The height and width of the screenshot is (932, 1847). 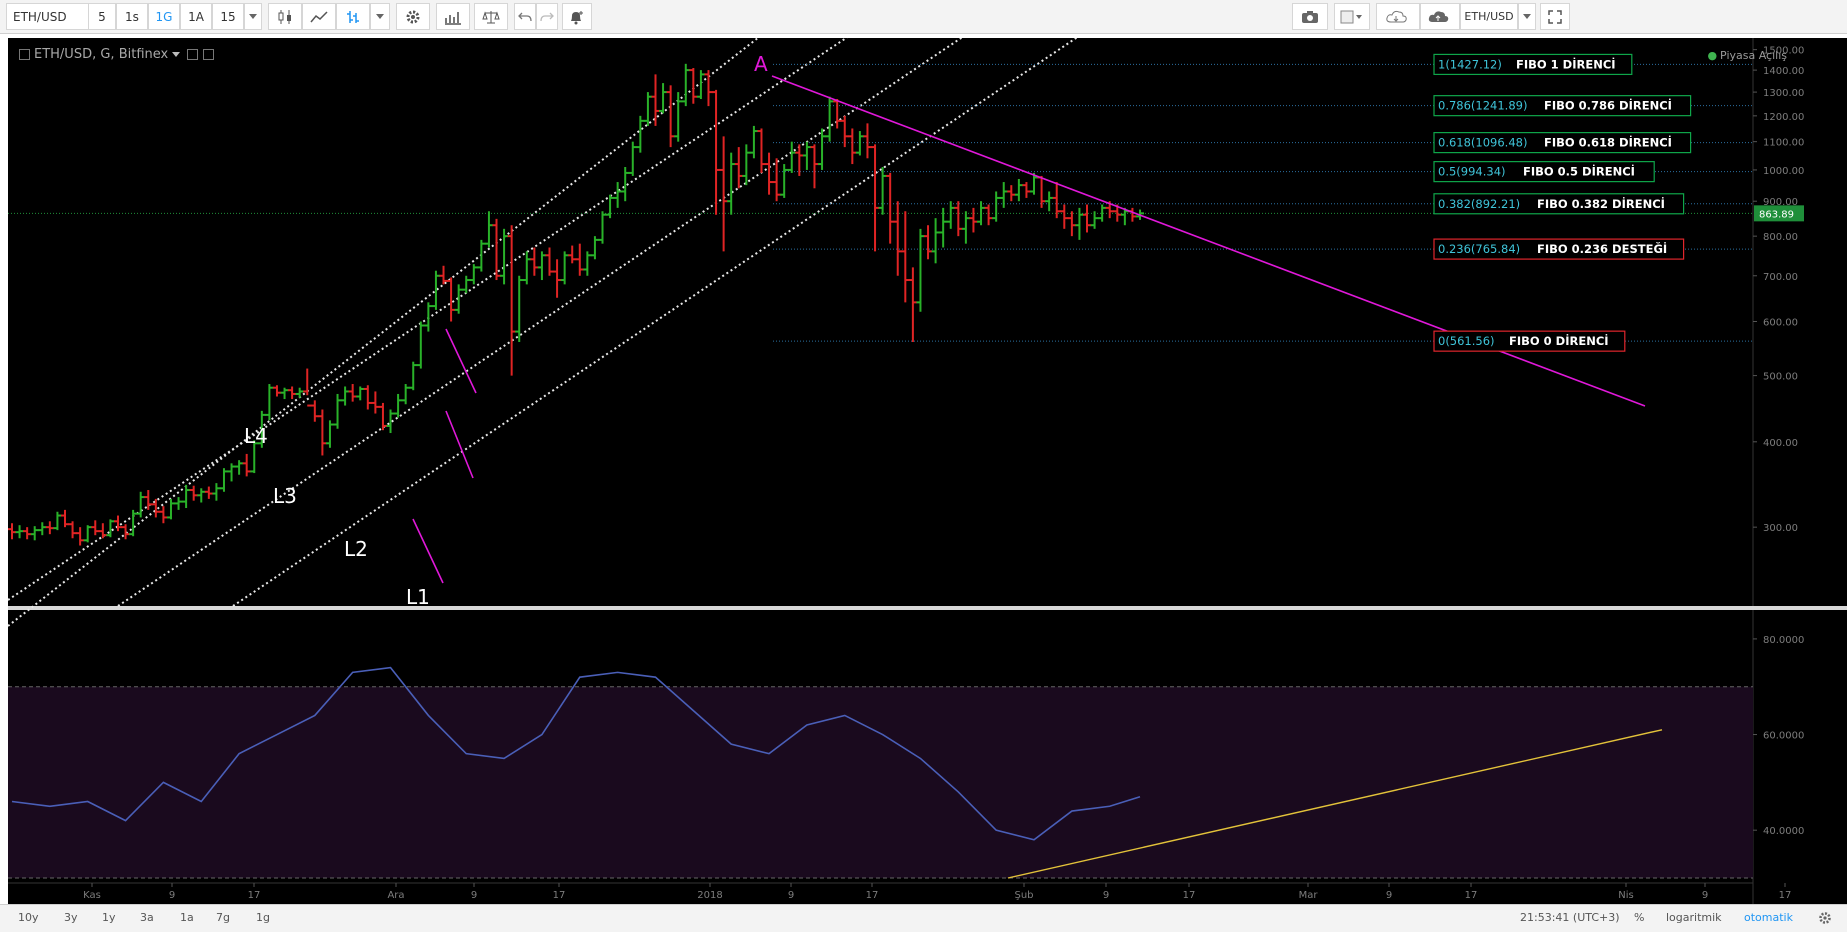 I want to click on caret-down-icon, so click(x=176, y=54).